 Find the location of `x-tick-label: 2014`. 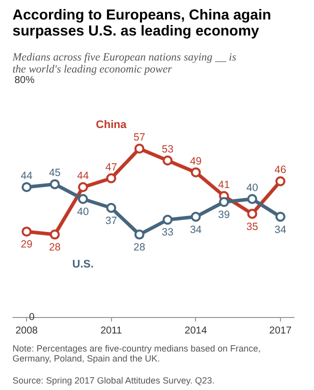

x-tick-label: 2014 is located at coordinates (196, 331).